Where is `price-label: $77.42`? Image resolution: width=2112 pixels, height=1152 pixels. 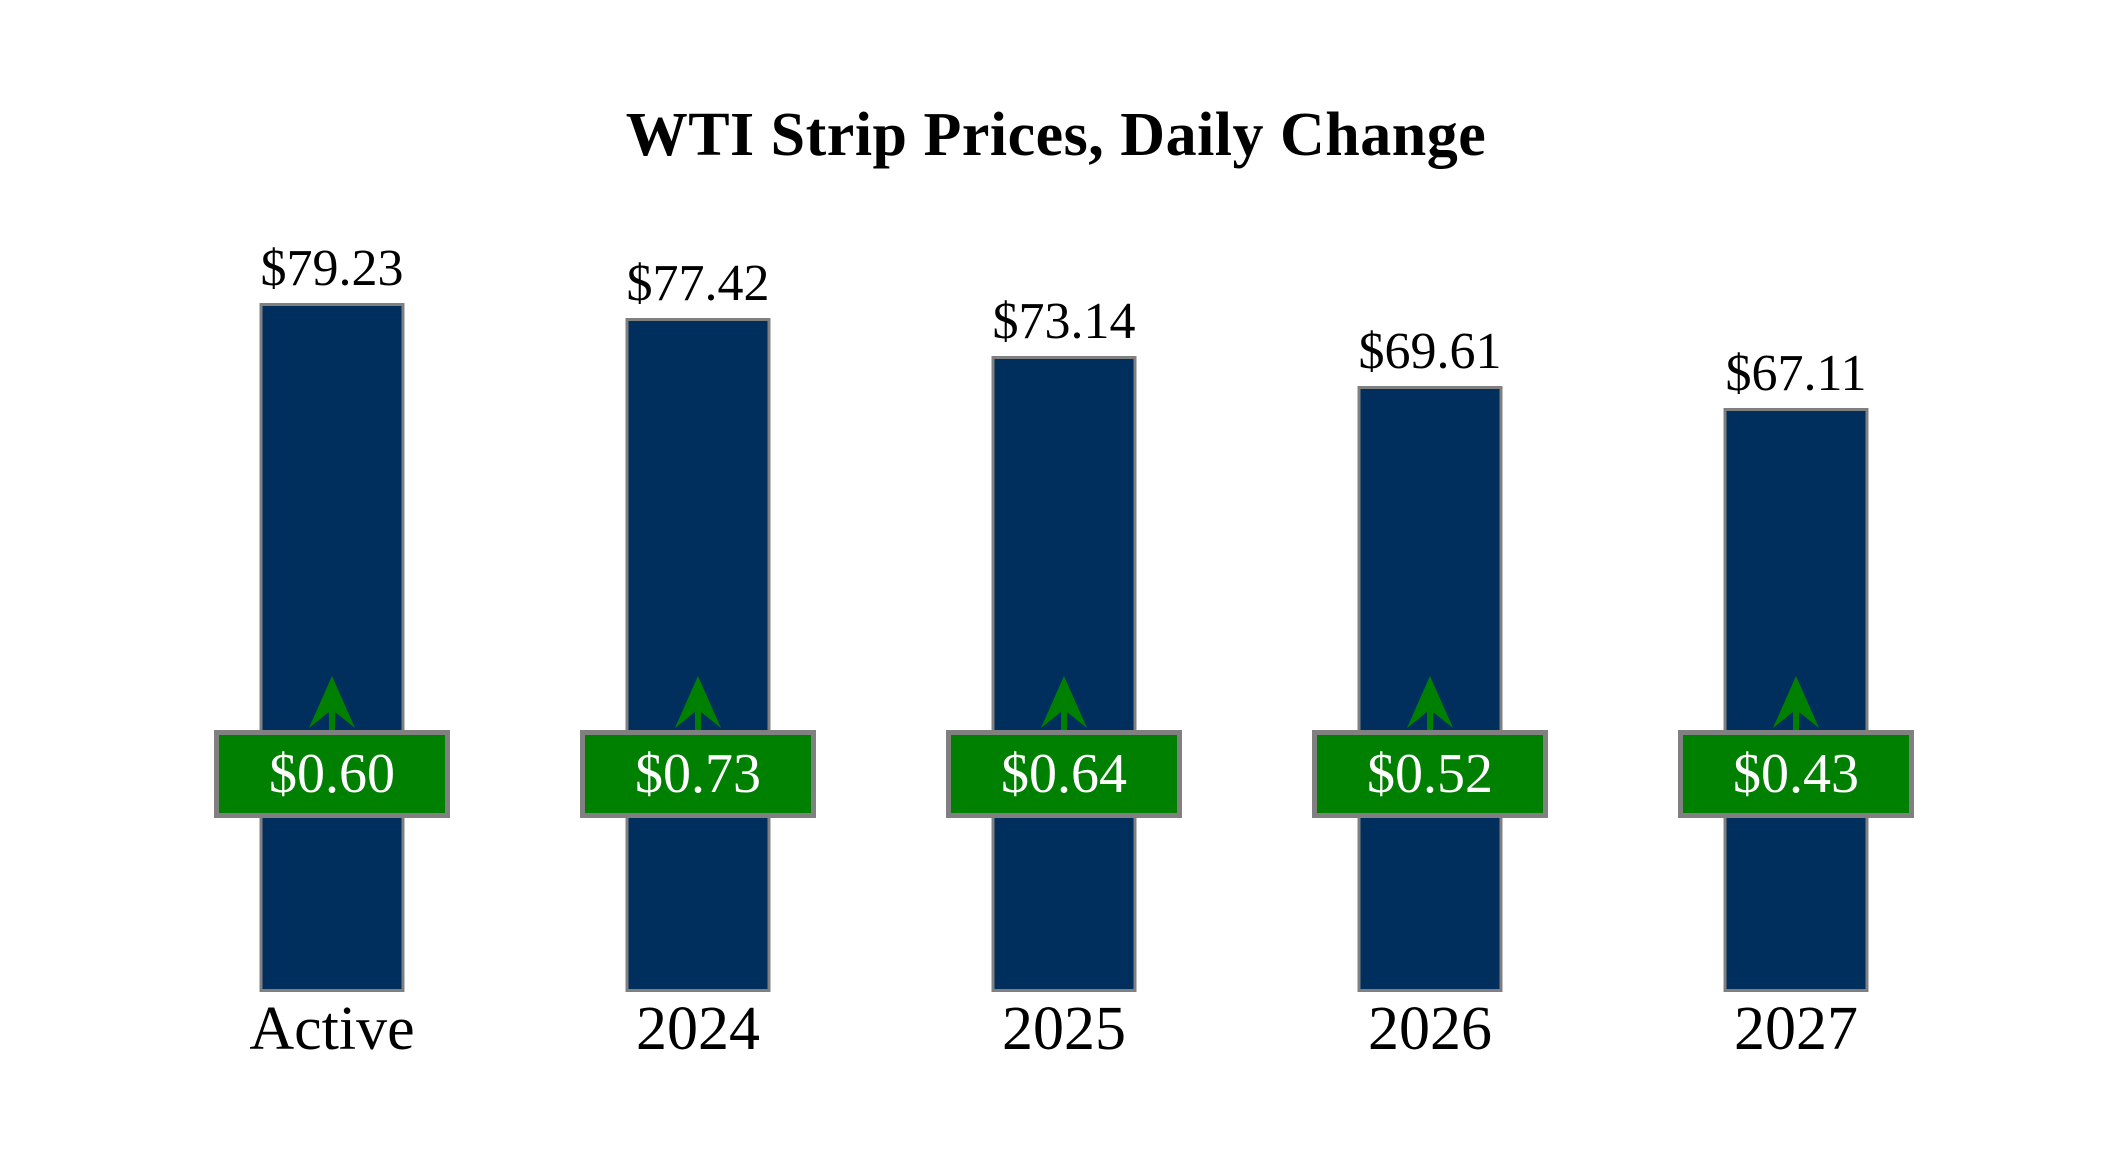
price-label: $77.42 is located at coordinates (698, 283).